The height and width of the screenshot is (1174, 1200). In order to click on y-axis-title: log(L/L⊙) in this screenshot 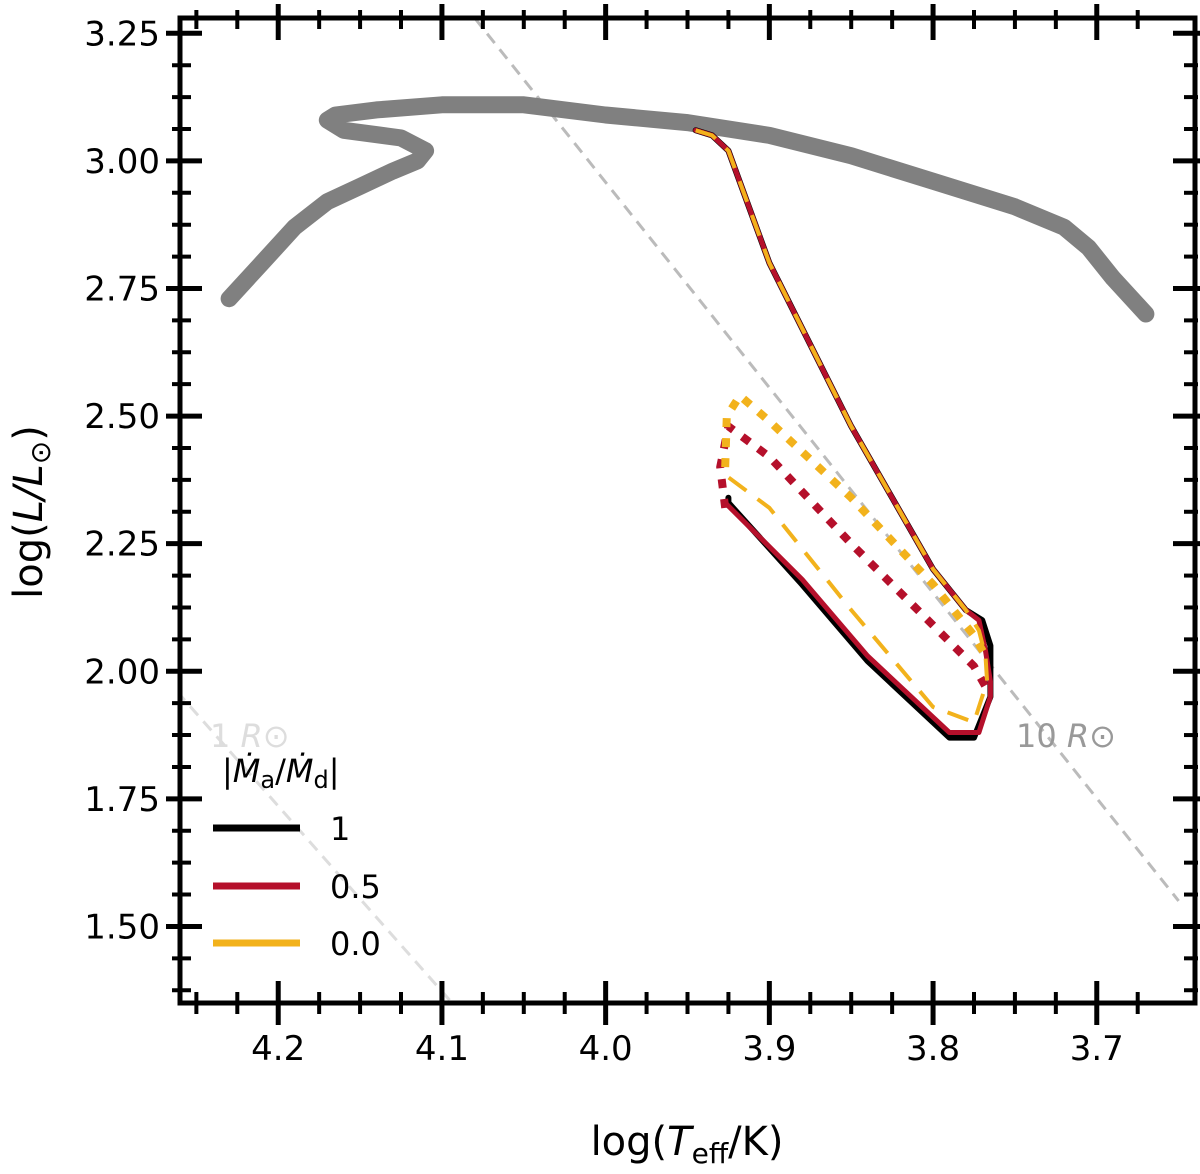, I will do `click(31, 512)`.